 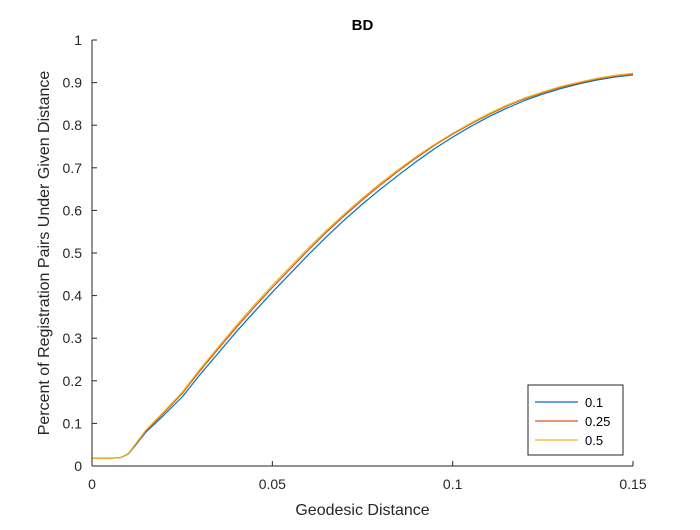 What do you see at coordinates (73, 296) in the screenshot?
I see `y-tick-label: 0.4` at bounding box center [73, 296].